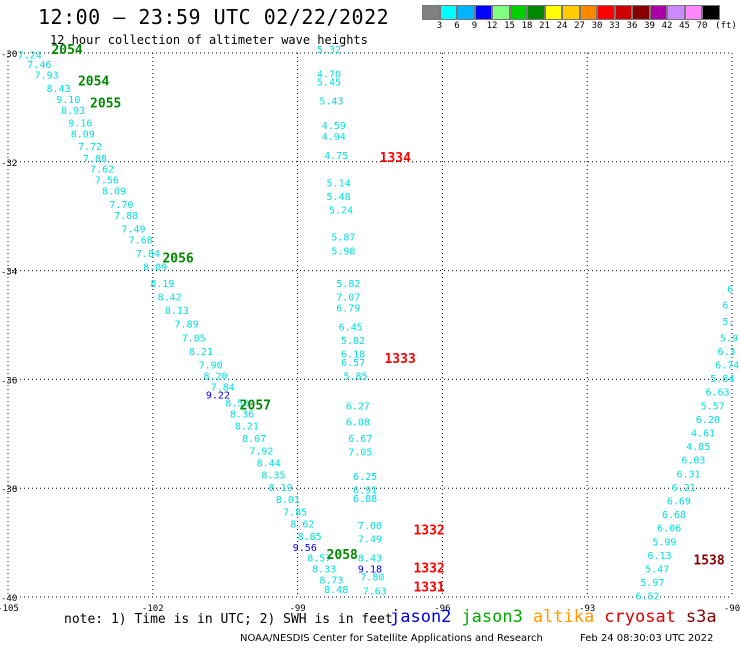 This screenshot has height=650, width=740. Describe the element at coordinates (727, 366) in the screenshot. I see `wave-height-value: 6.74` at that location.